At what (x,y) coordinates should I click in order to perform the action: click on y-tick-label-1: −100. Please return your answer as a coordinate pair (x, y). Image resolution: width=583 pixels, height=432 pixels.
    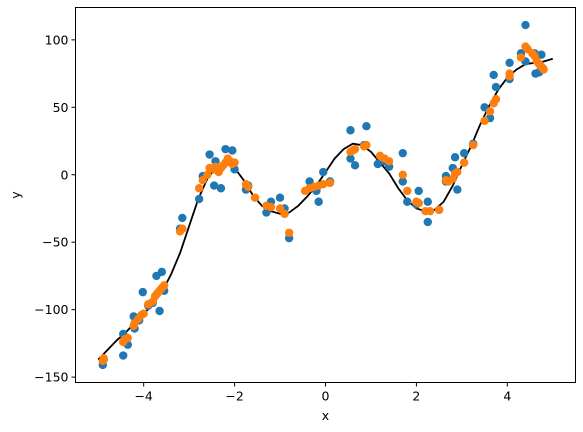
    Looking at the image, I should click on (51, 309).